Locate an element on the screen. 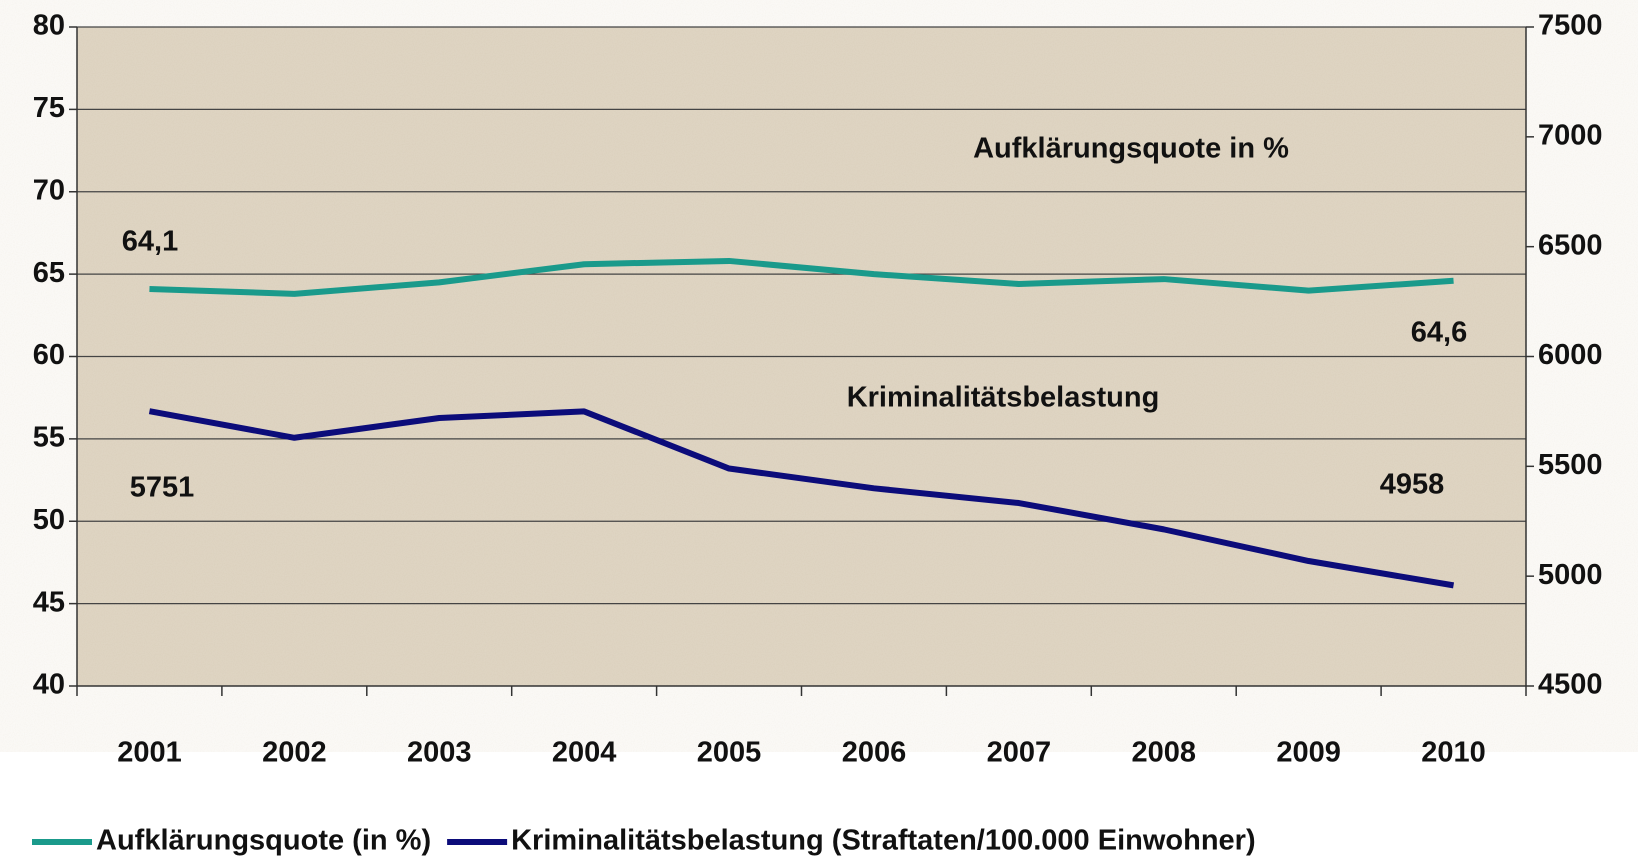  x-tick-label: 2004 is located at coordinates (584, 753).